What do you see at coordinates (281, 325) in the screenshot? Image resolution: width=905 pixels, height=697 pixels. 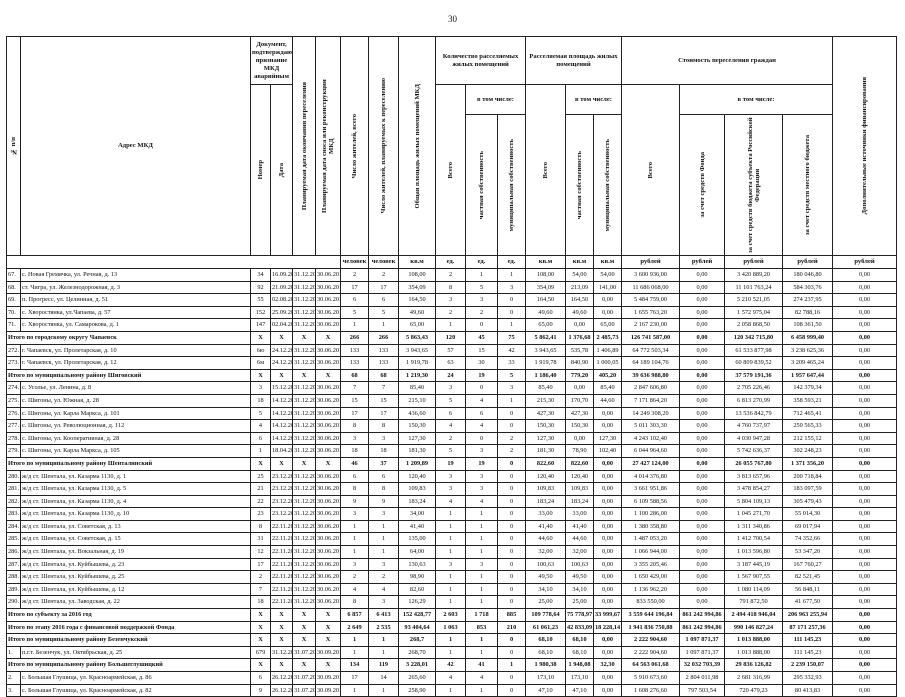 I see `cell: 02.04.2010` at bounding box center [281, 325].